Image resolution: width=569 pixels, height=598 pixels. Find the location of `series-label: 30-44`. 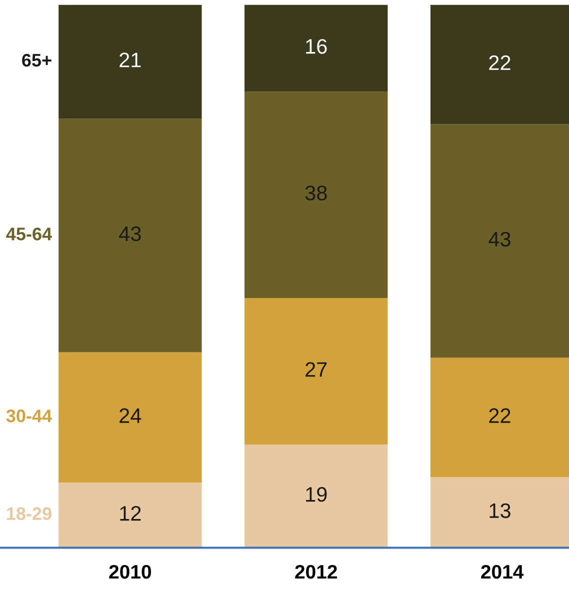

series-label: 30-44 is located at coordinates (29, 416).